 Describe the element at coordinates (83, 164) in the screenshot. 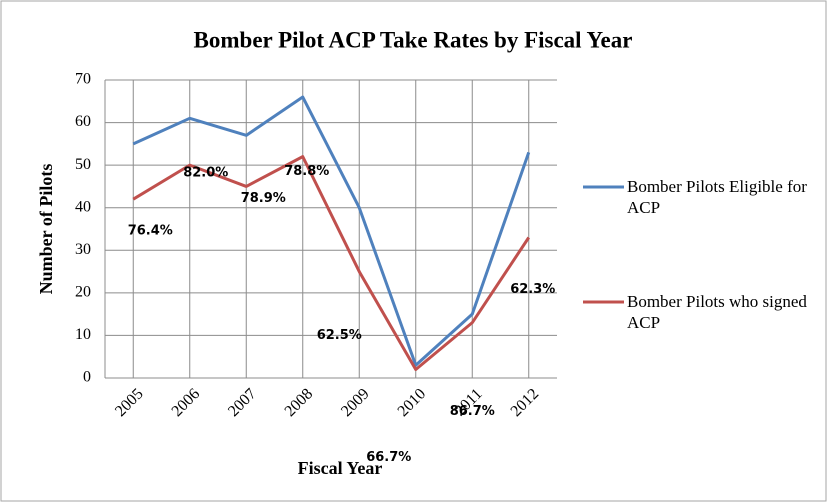

I see `y-tick-label: 50` at that location.